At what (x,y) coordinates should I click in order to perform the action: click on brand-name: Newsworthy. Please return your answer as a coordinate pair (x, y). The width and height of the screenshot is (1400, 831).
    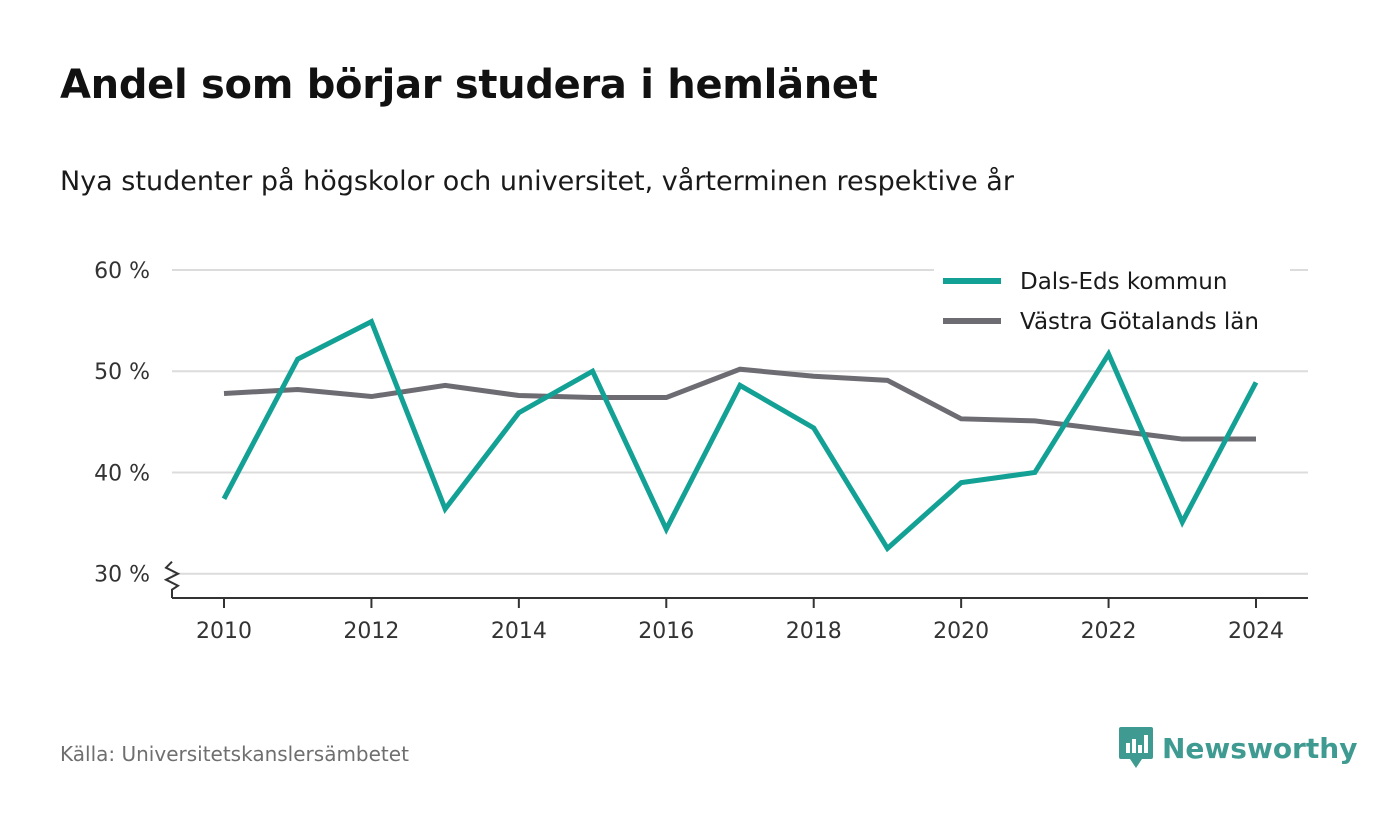
    Looking at the image, I should click on (1260, 748).